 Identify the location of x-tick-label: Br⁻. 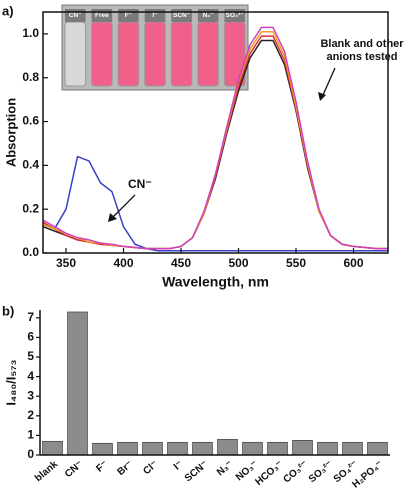
(125, 468).